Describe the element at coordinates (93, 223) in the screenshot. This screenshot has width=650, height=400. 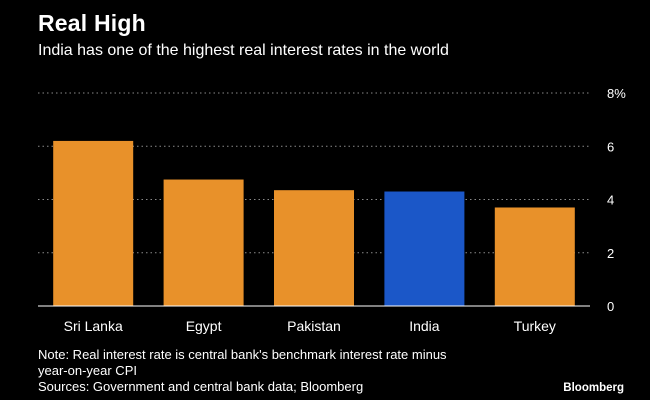
I see `bar-sri-lanka` at that location.